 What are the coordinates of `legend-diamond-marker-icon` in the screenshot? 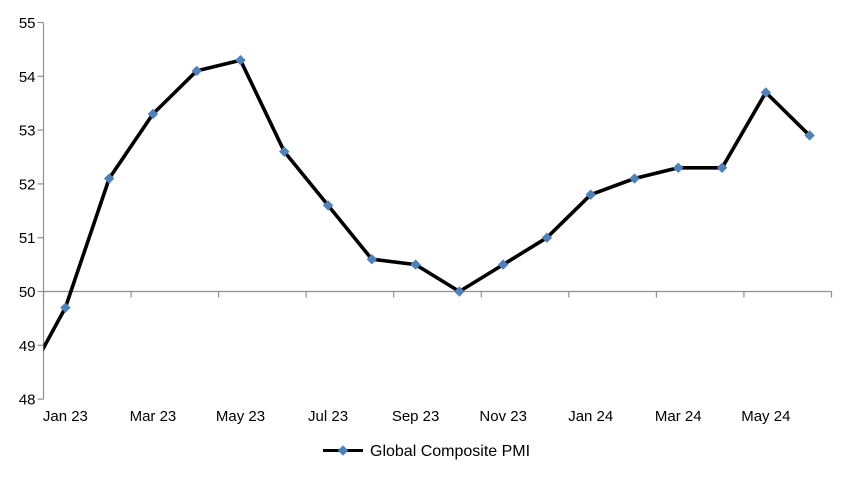 It's located at (343, 450).